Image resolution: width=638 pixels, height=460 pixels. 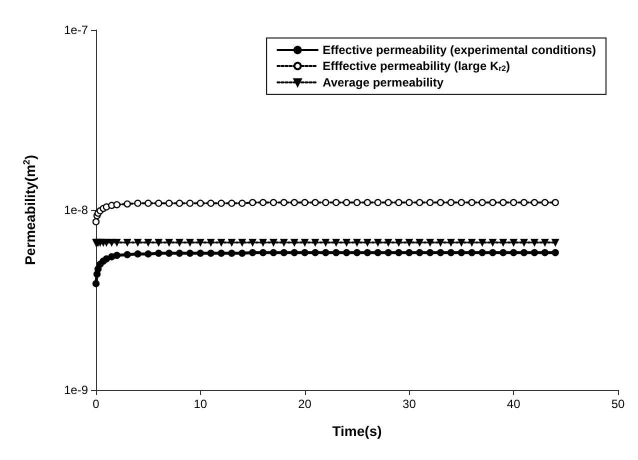 I want to click on x-tick-label: 30, so click(x=409, y=404).